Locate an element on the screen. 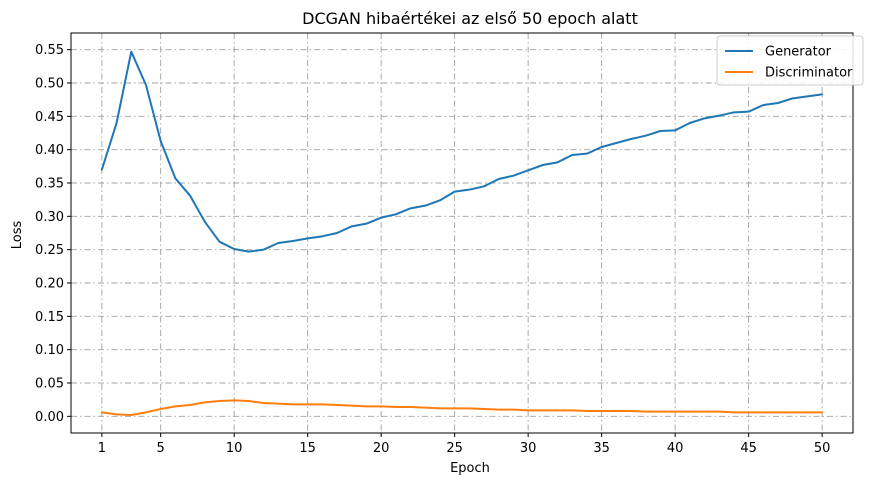  y-tick-label: 0.50 is located at coordinates (49, 84).